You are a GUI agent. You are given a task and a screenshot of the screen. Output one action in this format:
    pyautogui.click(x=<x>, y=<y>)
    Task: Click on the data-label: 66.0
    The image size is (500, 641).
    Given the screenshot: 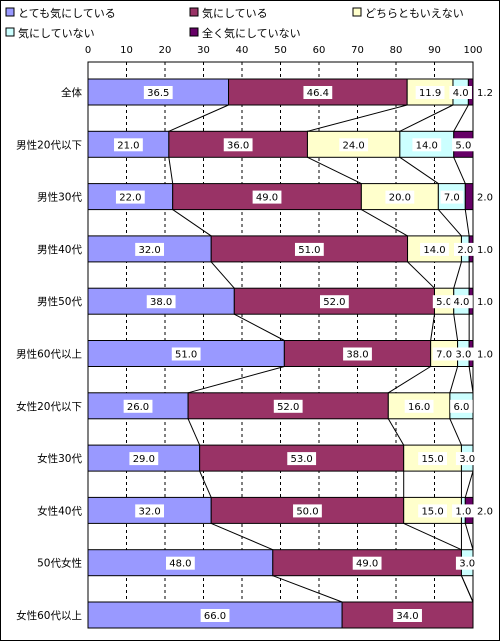 What is the action you would take?
    pyautogui.click(x=215, y=616)
    